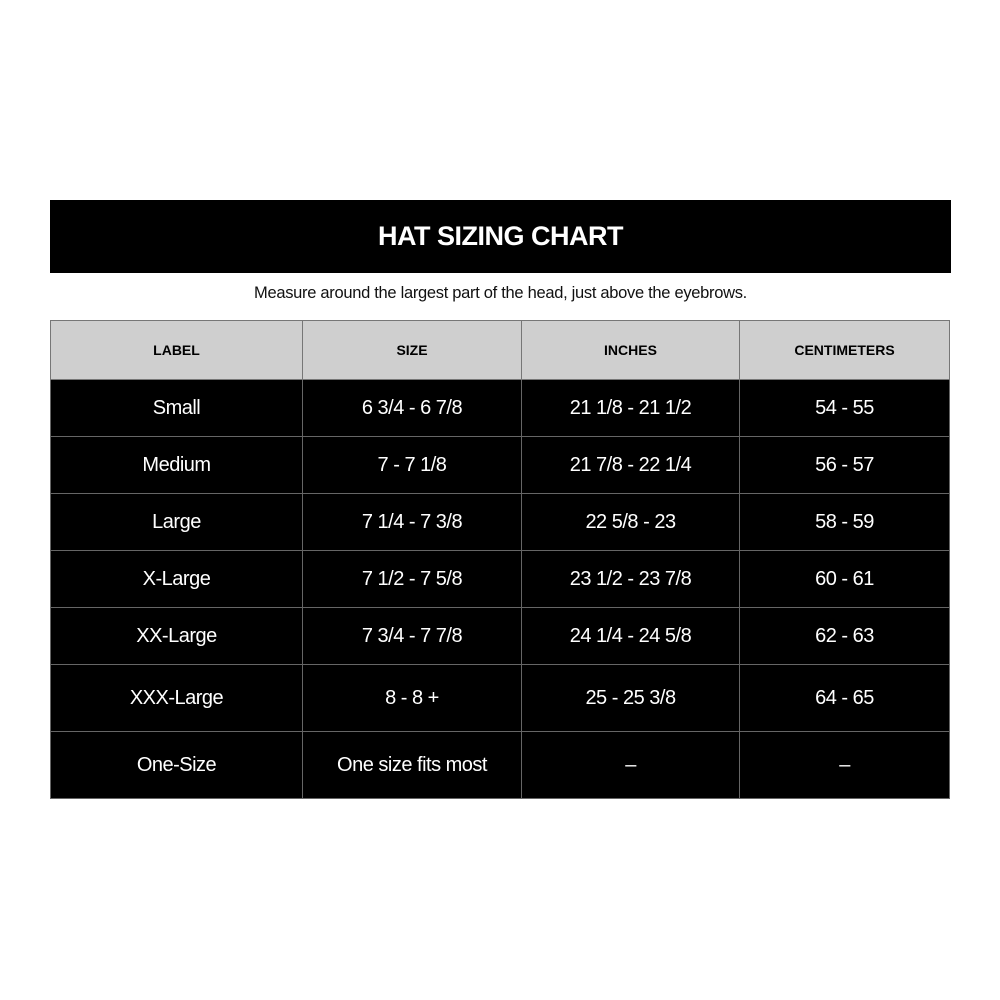 This screenshot has height=1000, width=1000. What do you see at coordinates (176, 579) in the screenshot?
I see `cell-label: X-Large` at bounding box center [176, 579].